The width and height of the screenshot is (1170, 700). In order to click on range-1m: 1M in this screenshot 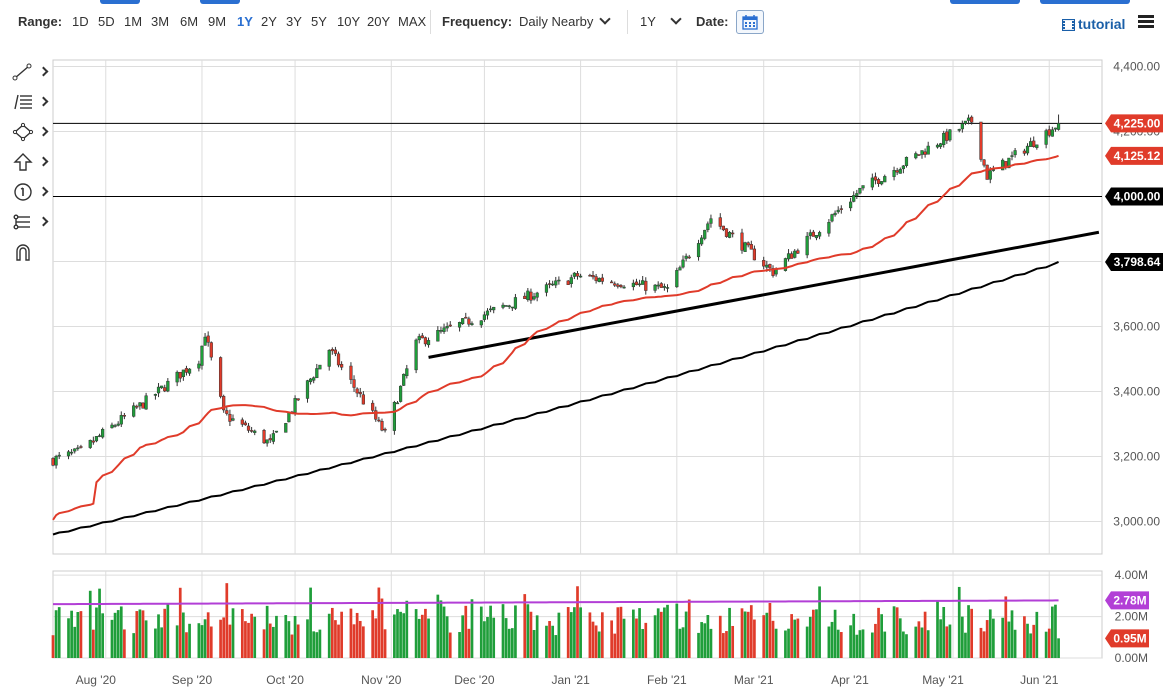, I will do `click(133, 21)`.